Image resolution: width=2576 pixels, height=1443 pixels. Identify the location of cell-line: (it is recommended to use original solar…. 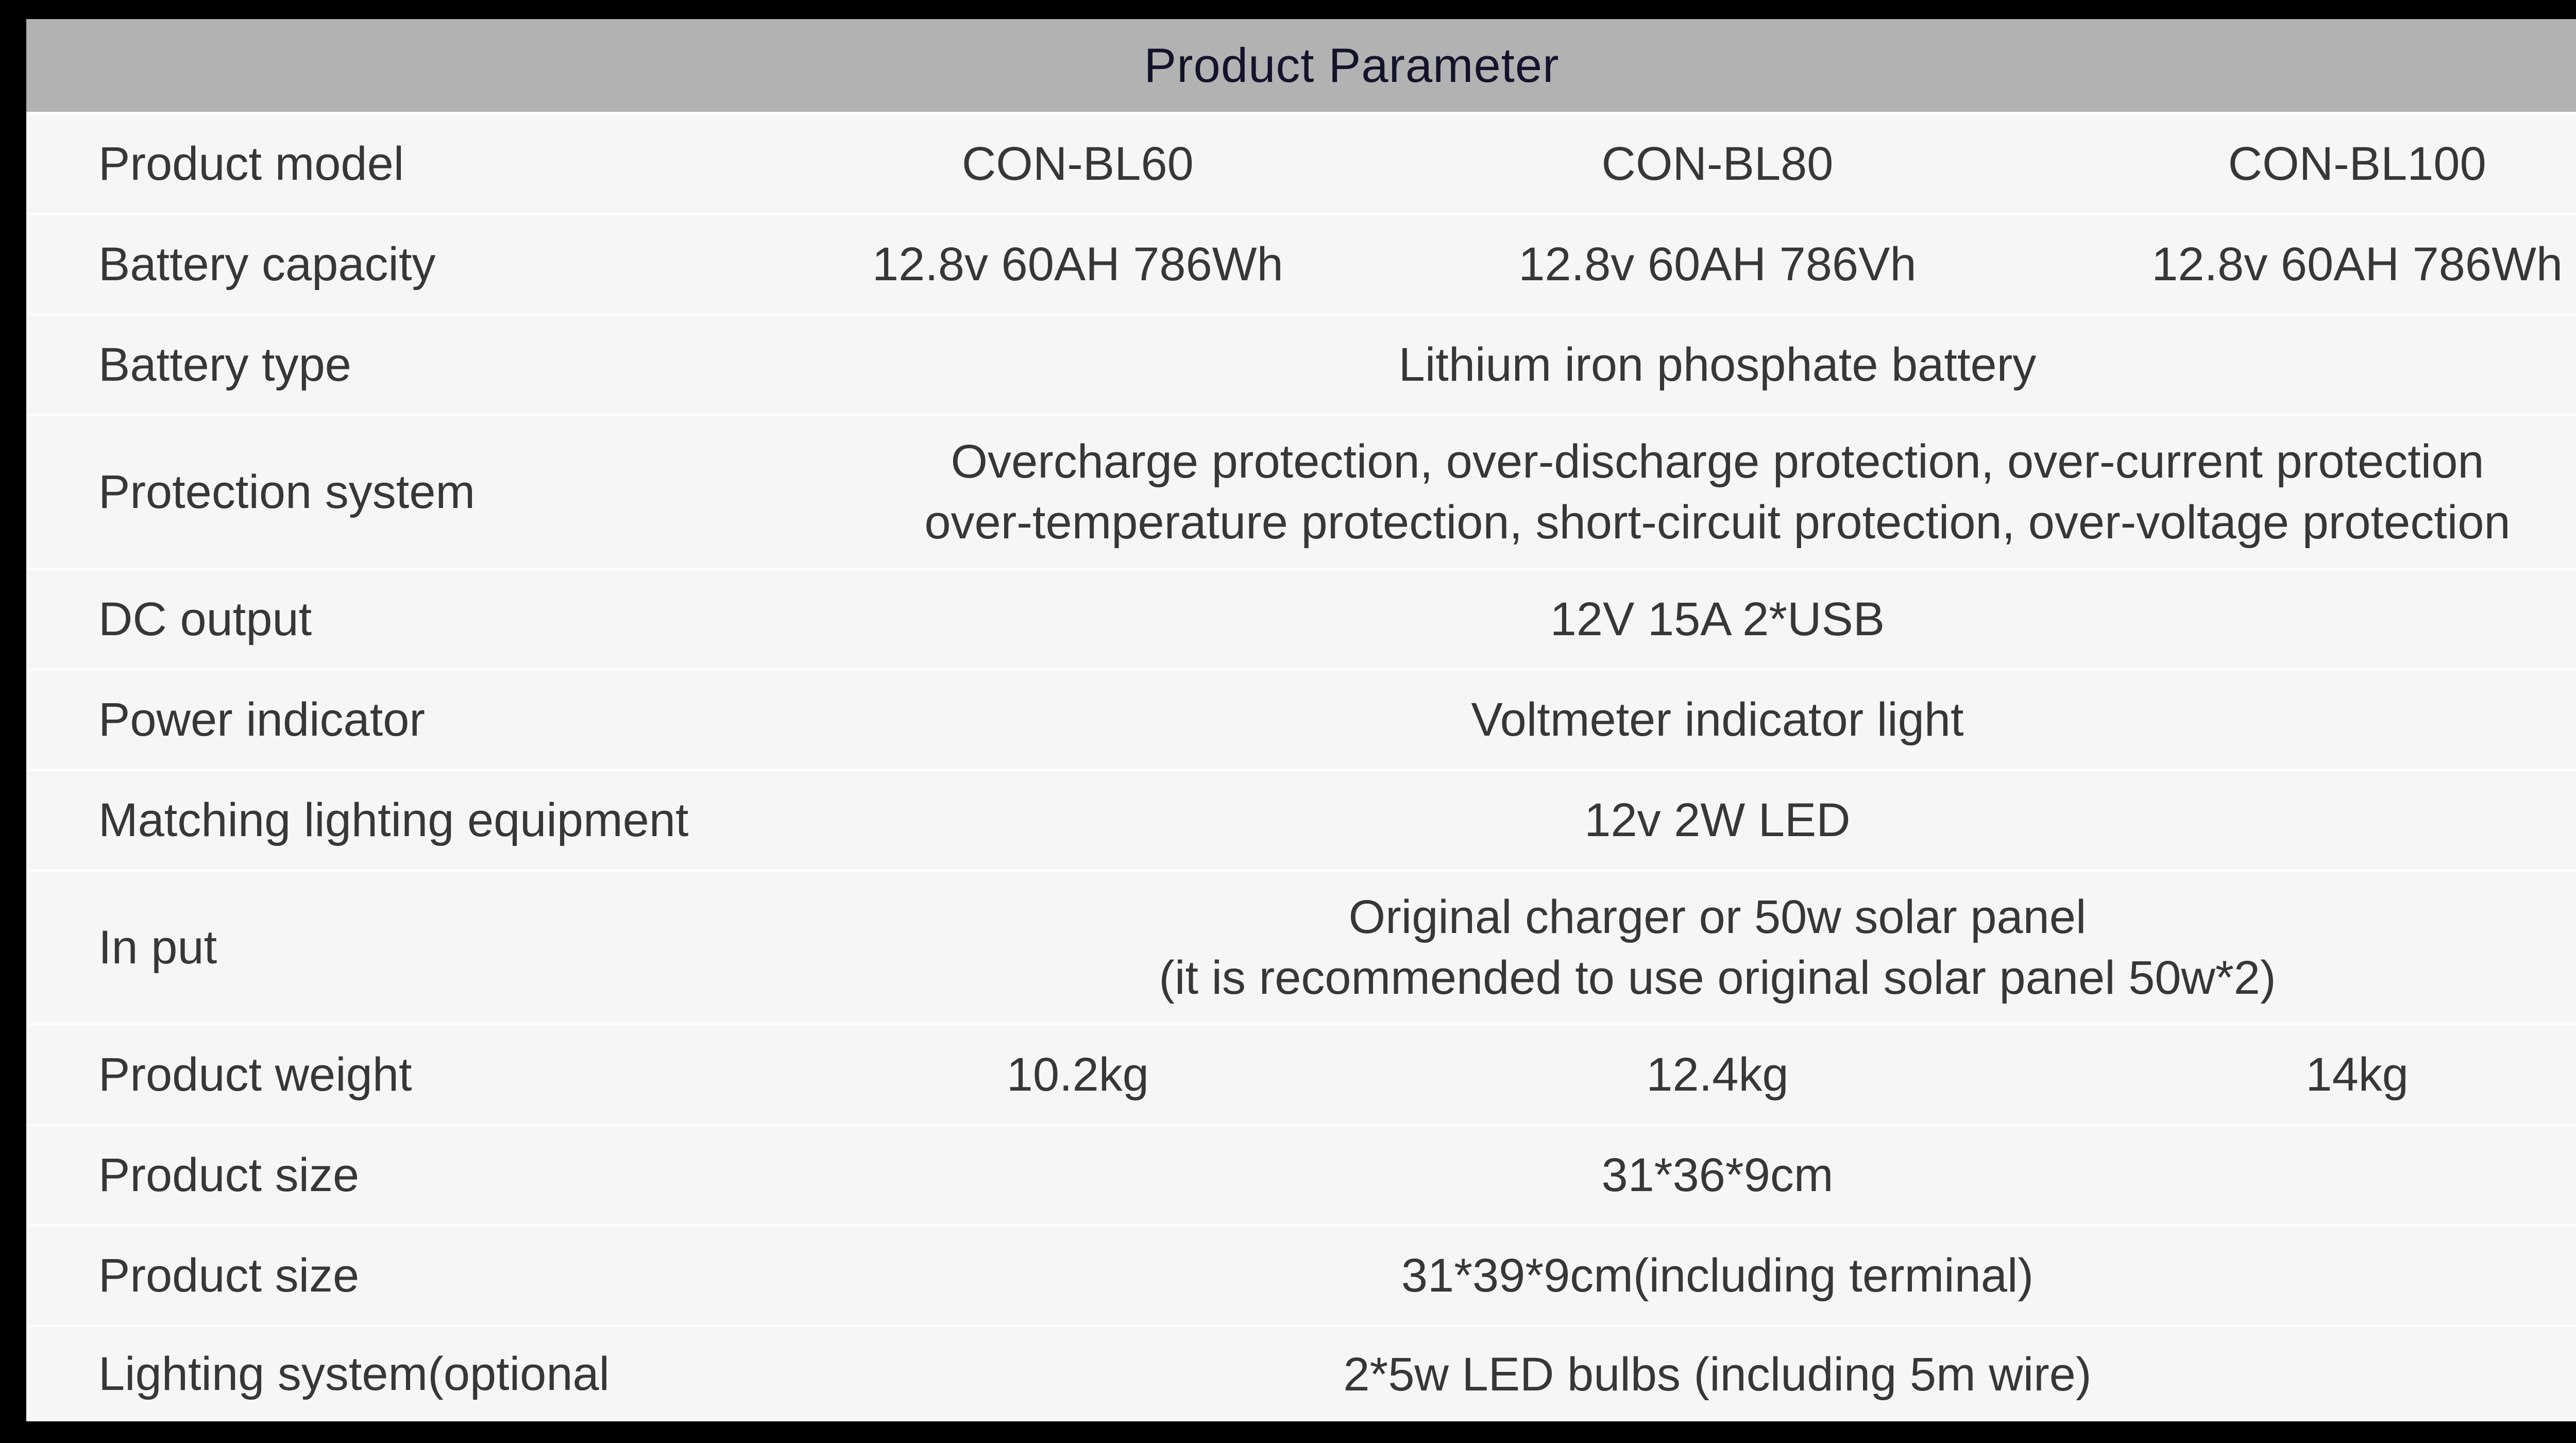
(1717, 978).